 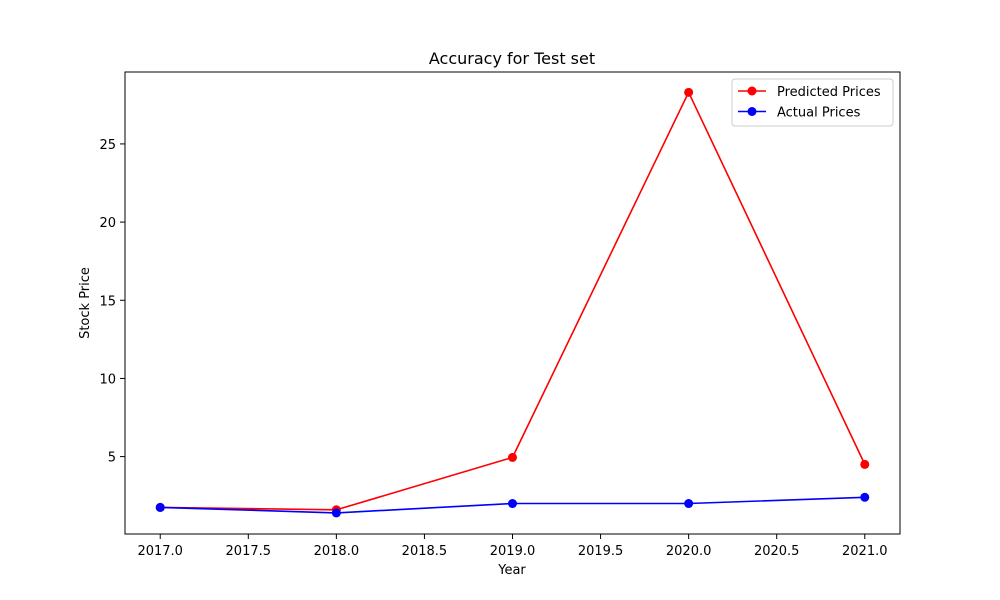 I want to click on x-tick-label: 2020.5, so click(x=777, y=551).